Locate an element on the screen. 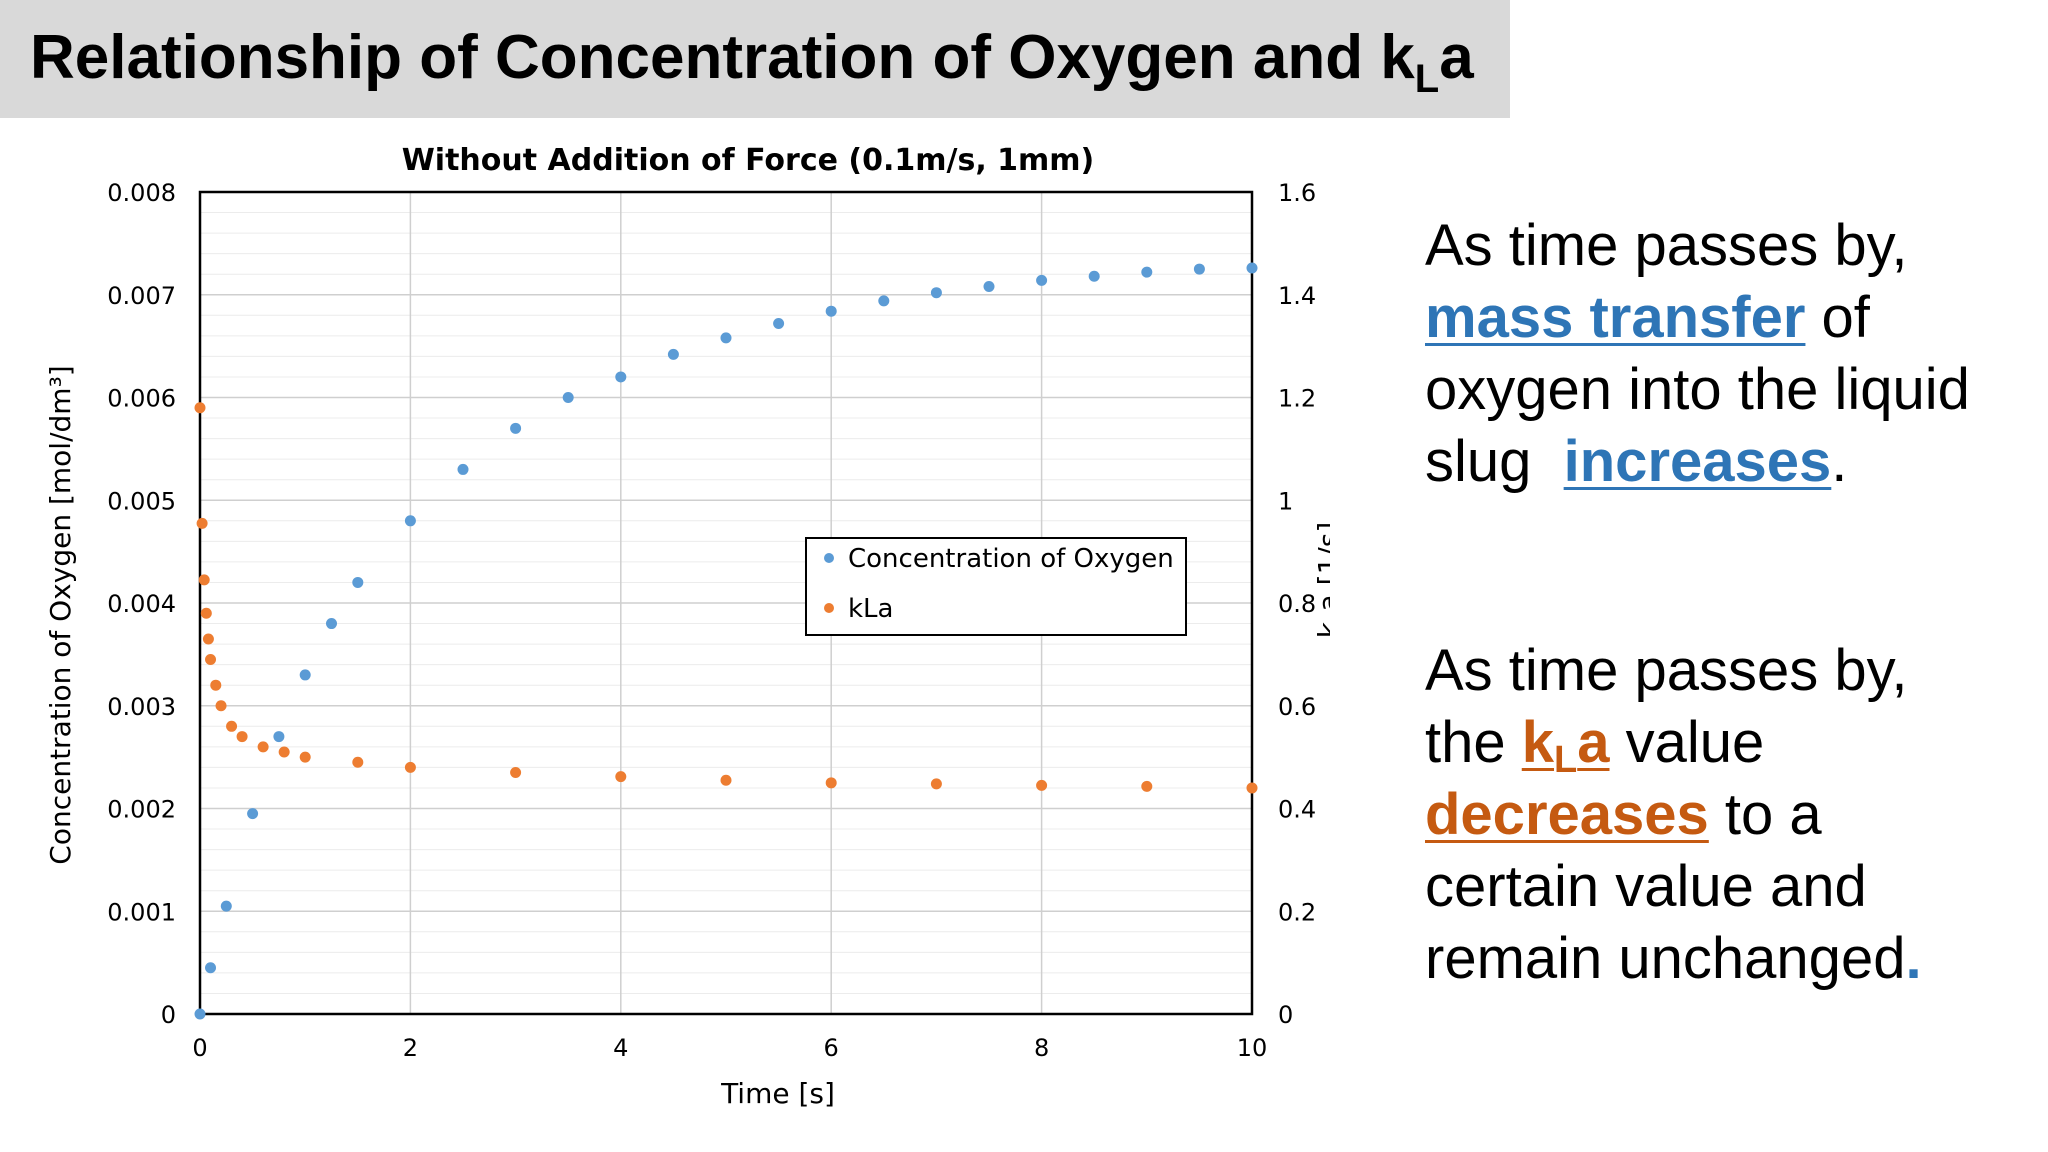 This screenshot has width=2048, height=1152. panel-2-before-1: the is located at coordinates (1473, 742).